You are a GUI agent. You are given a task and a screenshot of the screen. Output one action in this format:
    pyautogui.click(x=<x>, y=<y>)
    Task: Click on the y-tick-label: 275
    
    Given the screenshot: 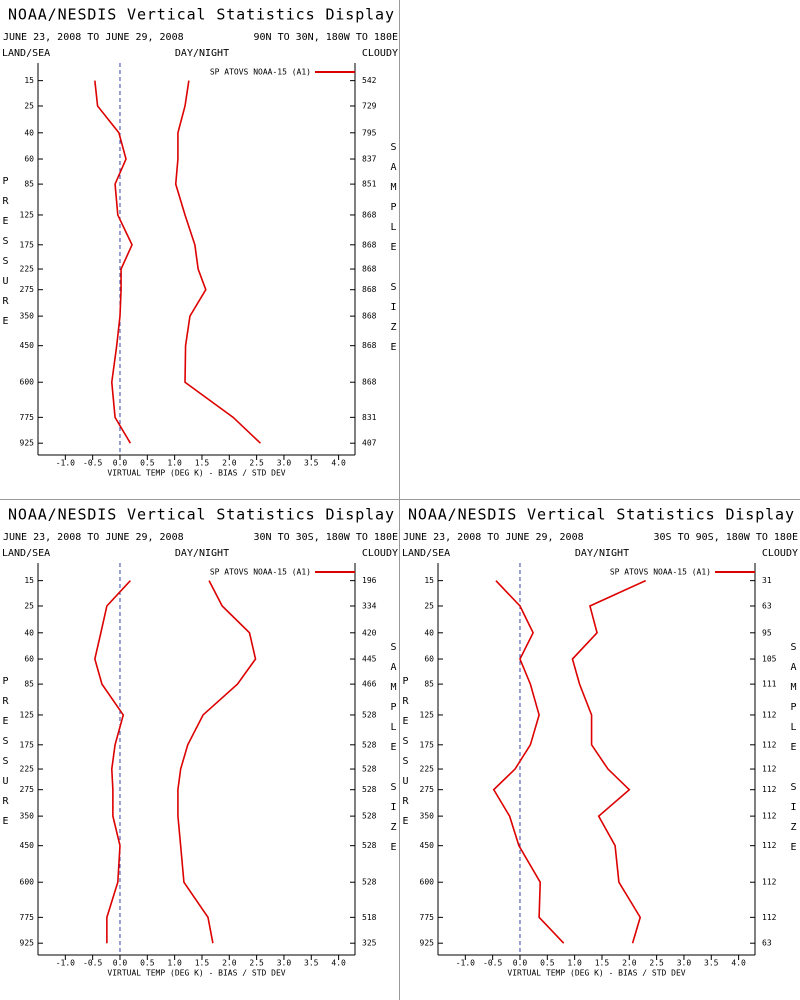 What is the action you would take?
    pyautogui.click(x=27, y=789)
    